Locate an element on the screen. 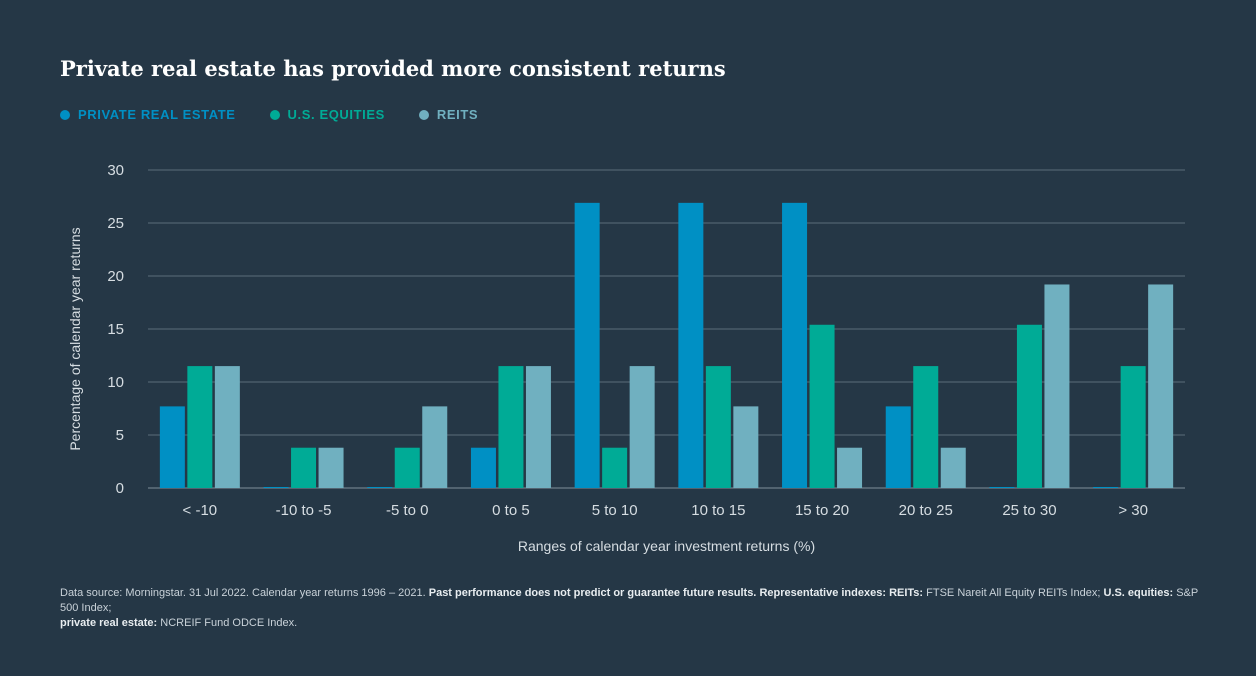  legend-dot-us-equities is located at coordinates (274, 114).